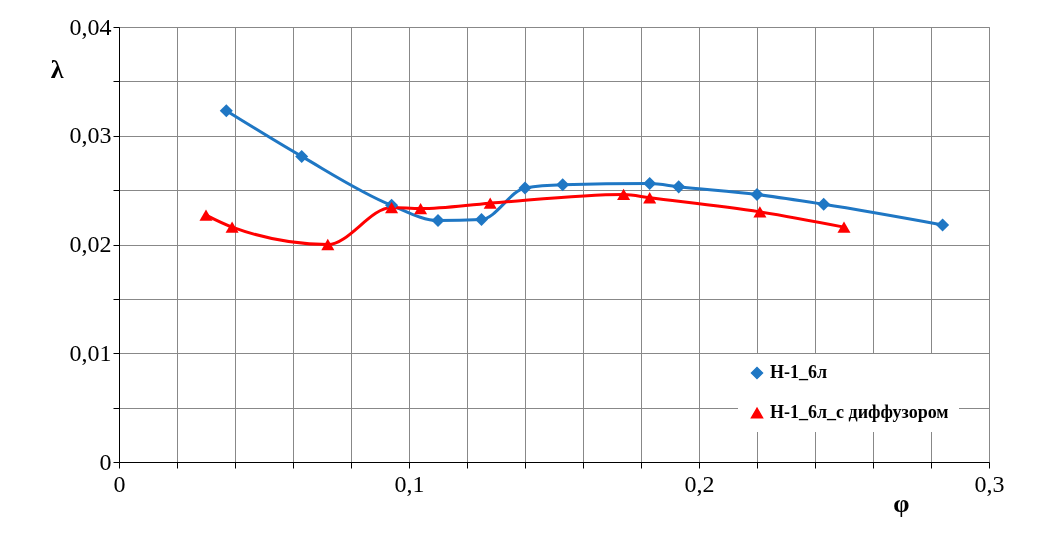 The width and height of the screenshot is (1043, 548). Describe the element at coordinates (409, 483) in the screenshot. I see `x-tick-label: 0,1` at that location.